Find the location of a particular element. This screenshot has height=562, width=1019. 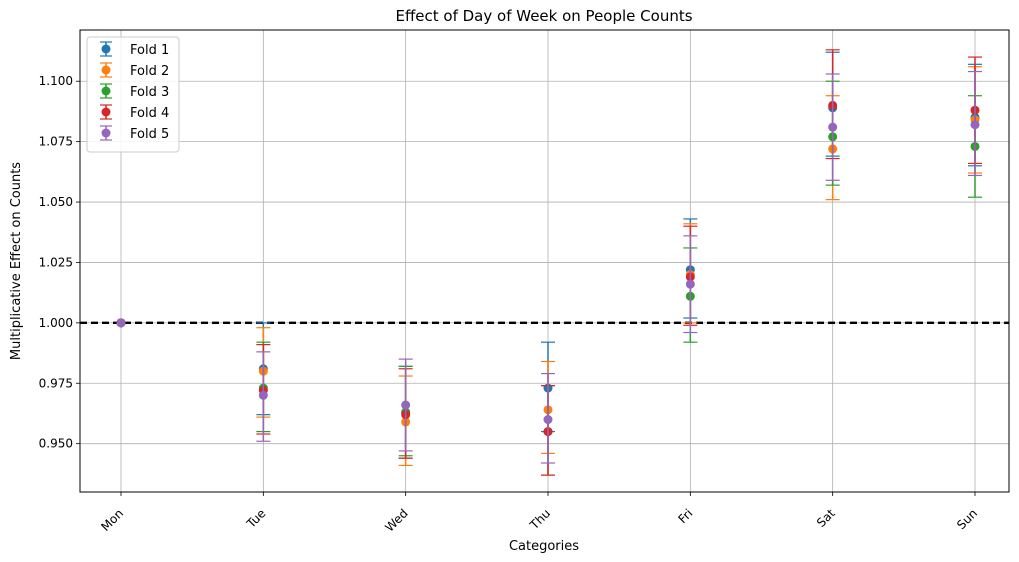

x-tick-label: Wed is located at coordinates (396, 520).